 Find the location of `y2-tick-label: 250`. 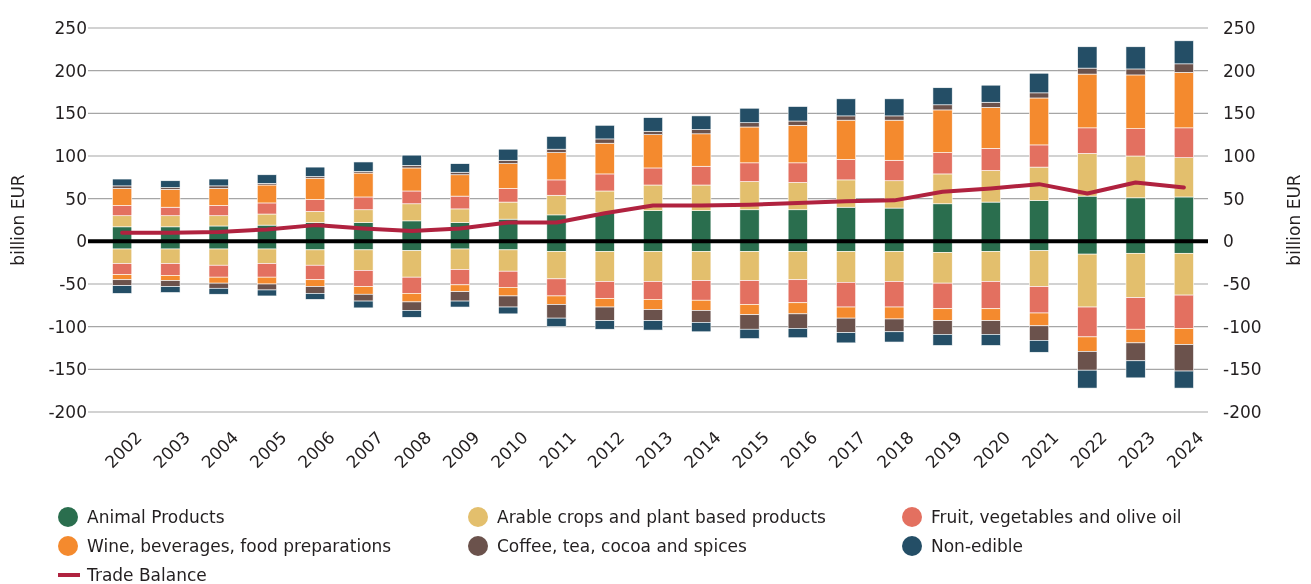

y2-tick-label: 250 is located at coordinates (1239, 27).